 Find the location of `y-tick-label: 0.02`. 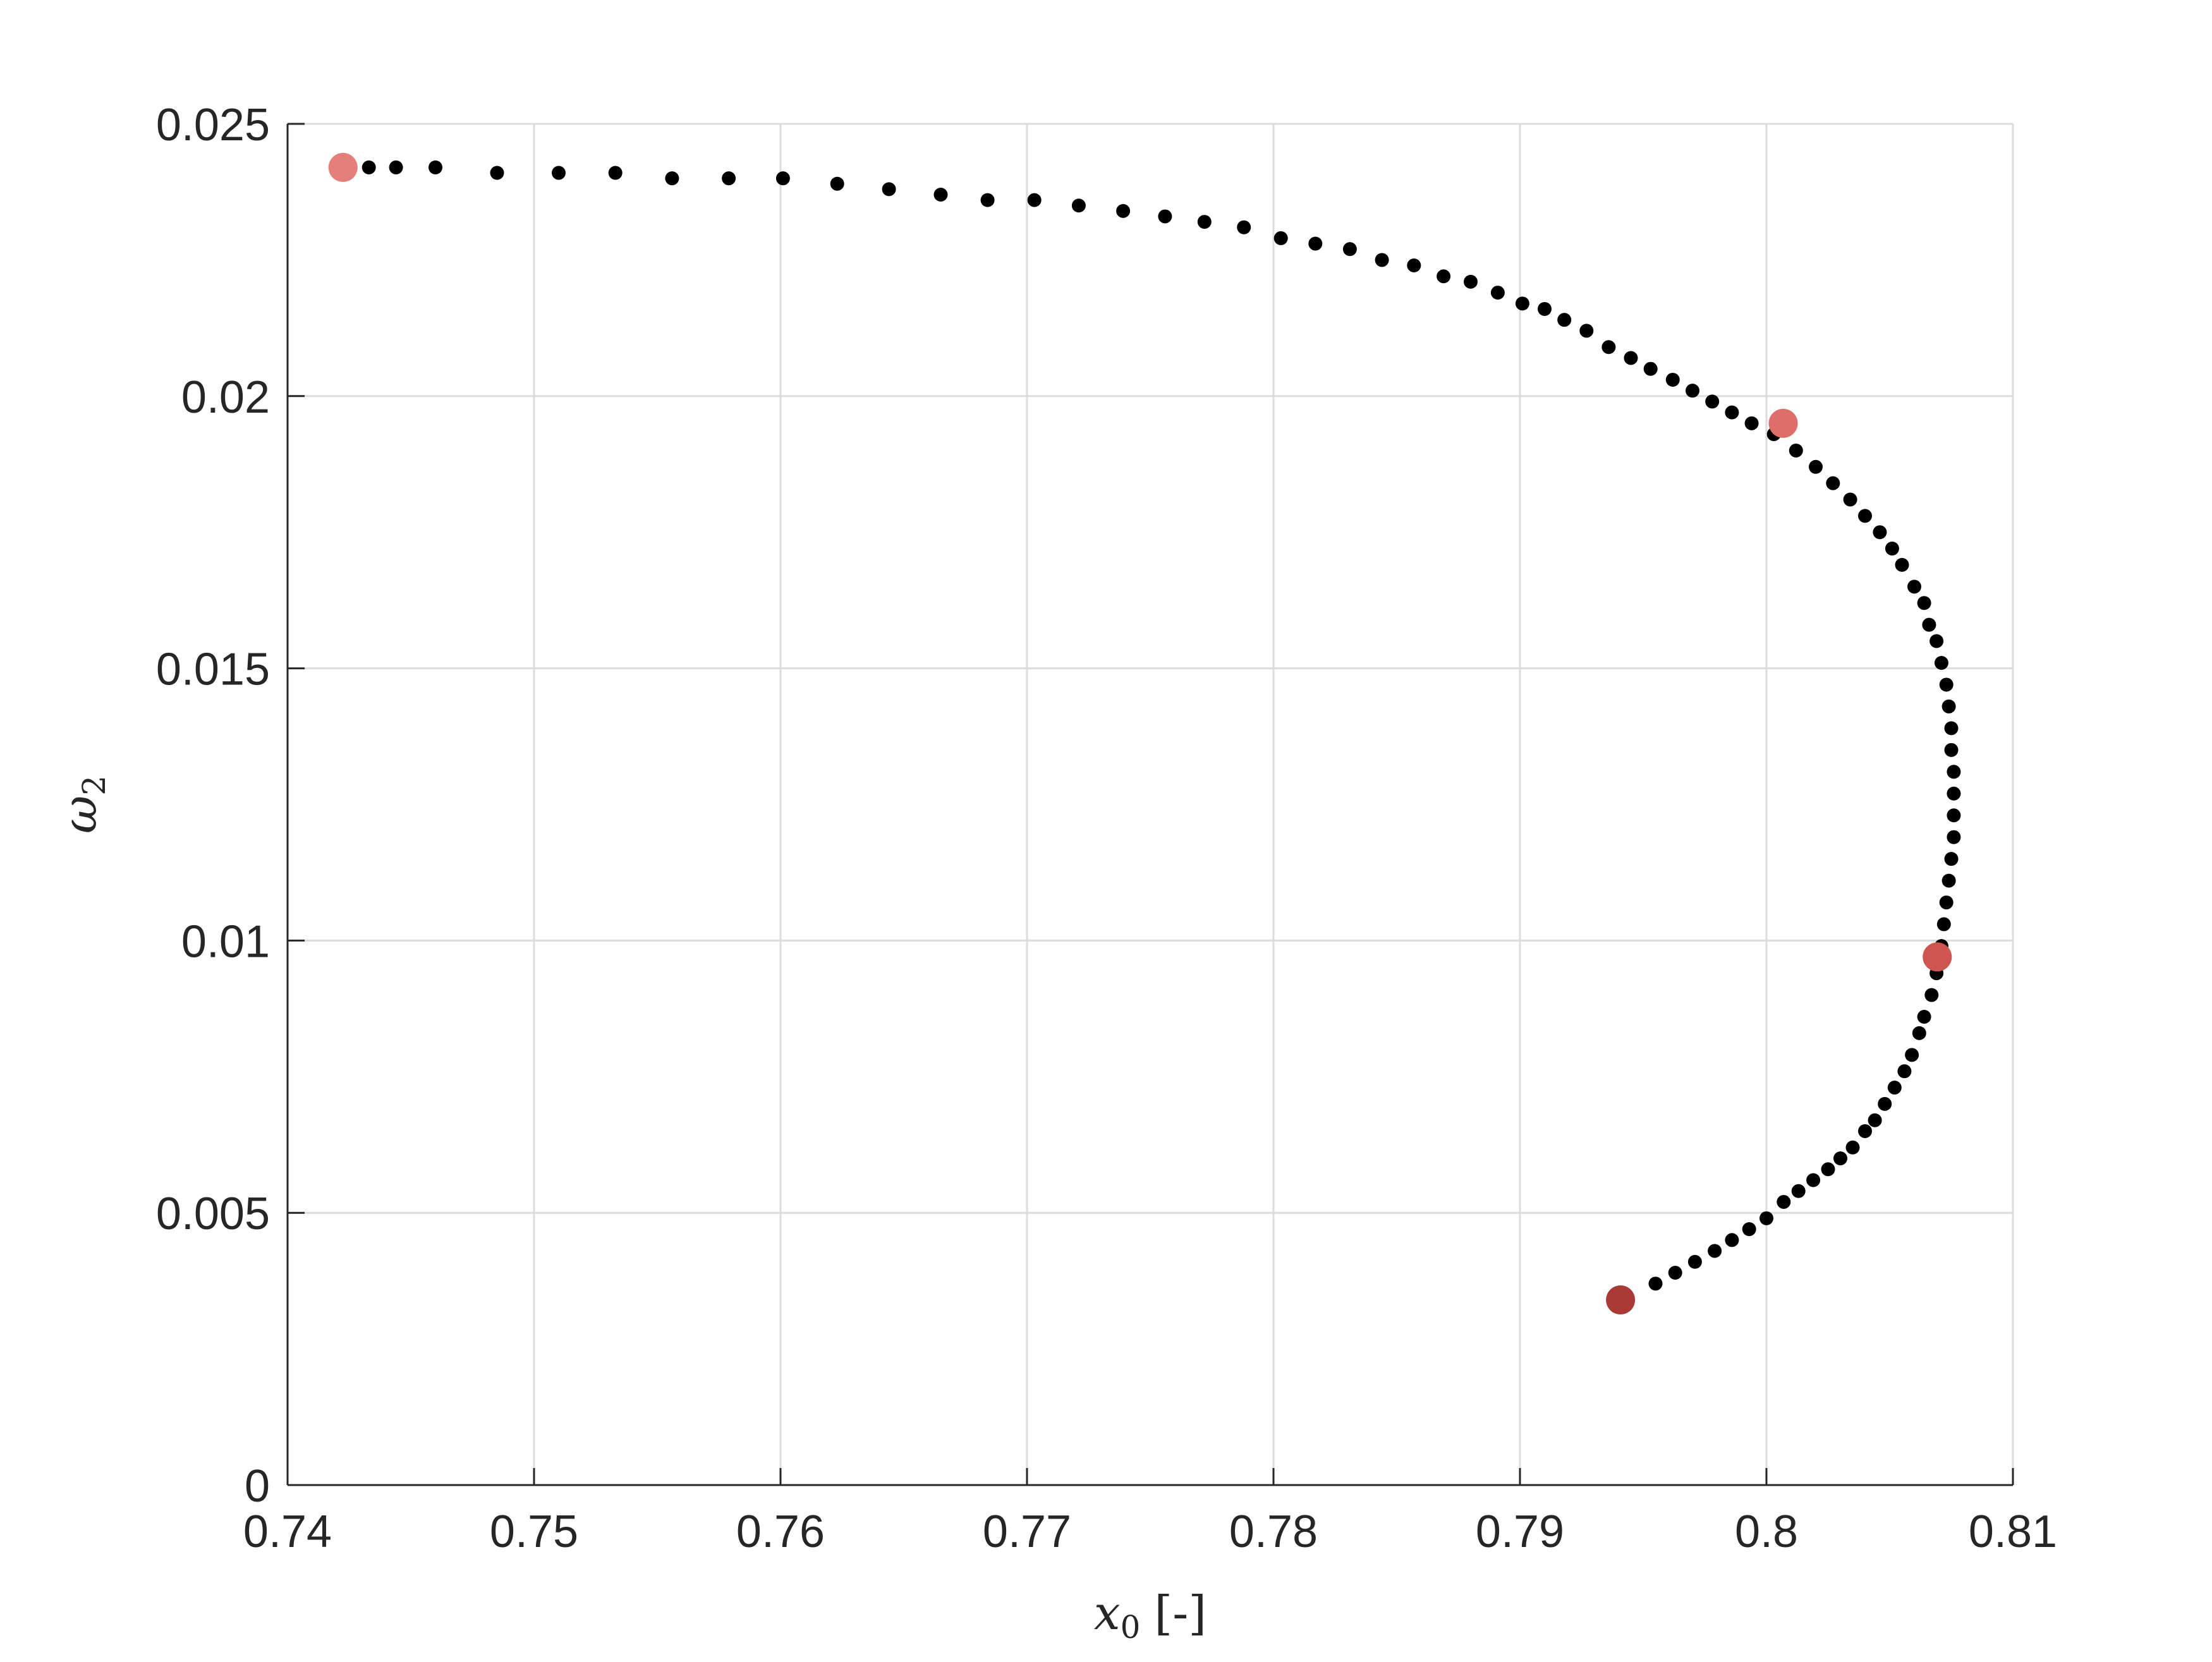

y-tick-label: 0.02 is located at coordinates (225, 397).